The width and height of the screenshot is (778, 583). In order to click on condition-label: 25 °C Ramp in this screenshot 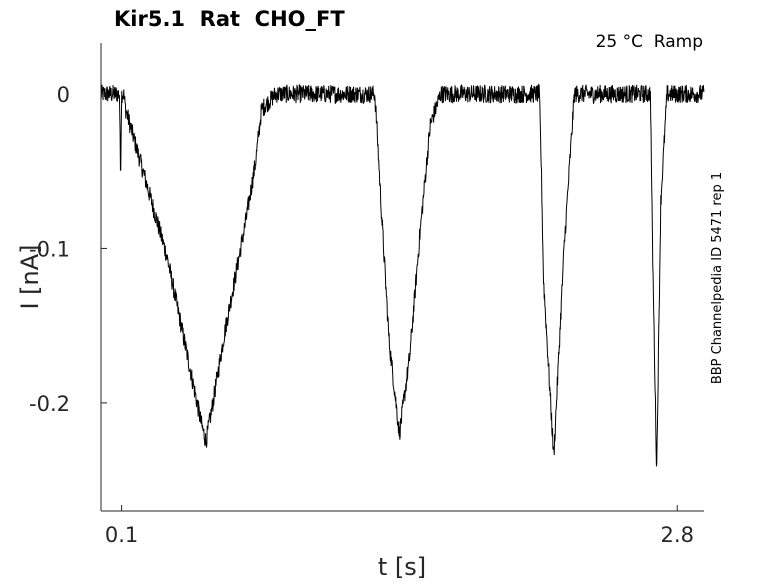, I will do `click(649, 42)`.